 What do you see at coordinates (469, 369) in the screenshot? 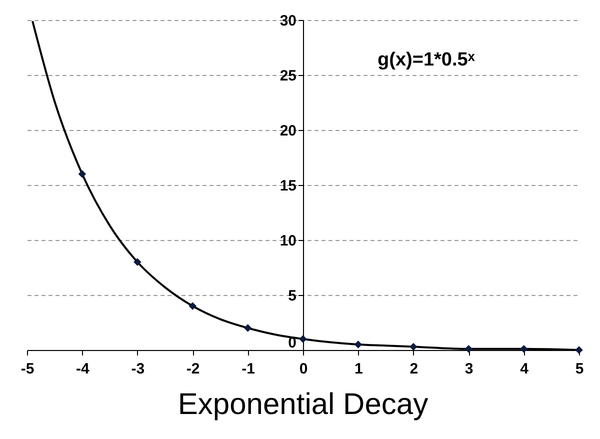
I see `x-tick-label: 3` at bounding box center [469, 369].